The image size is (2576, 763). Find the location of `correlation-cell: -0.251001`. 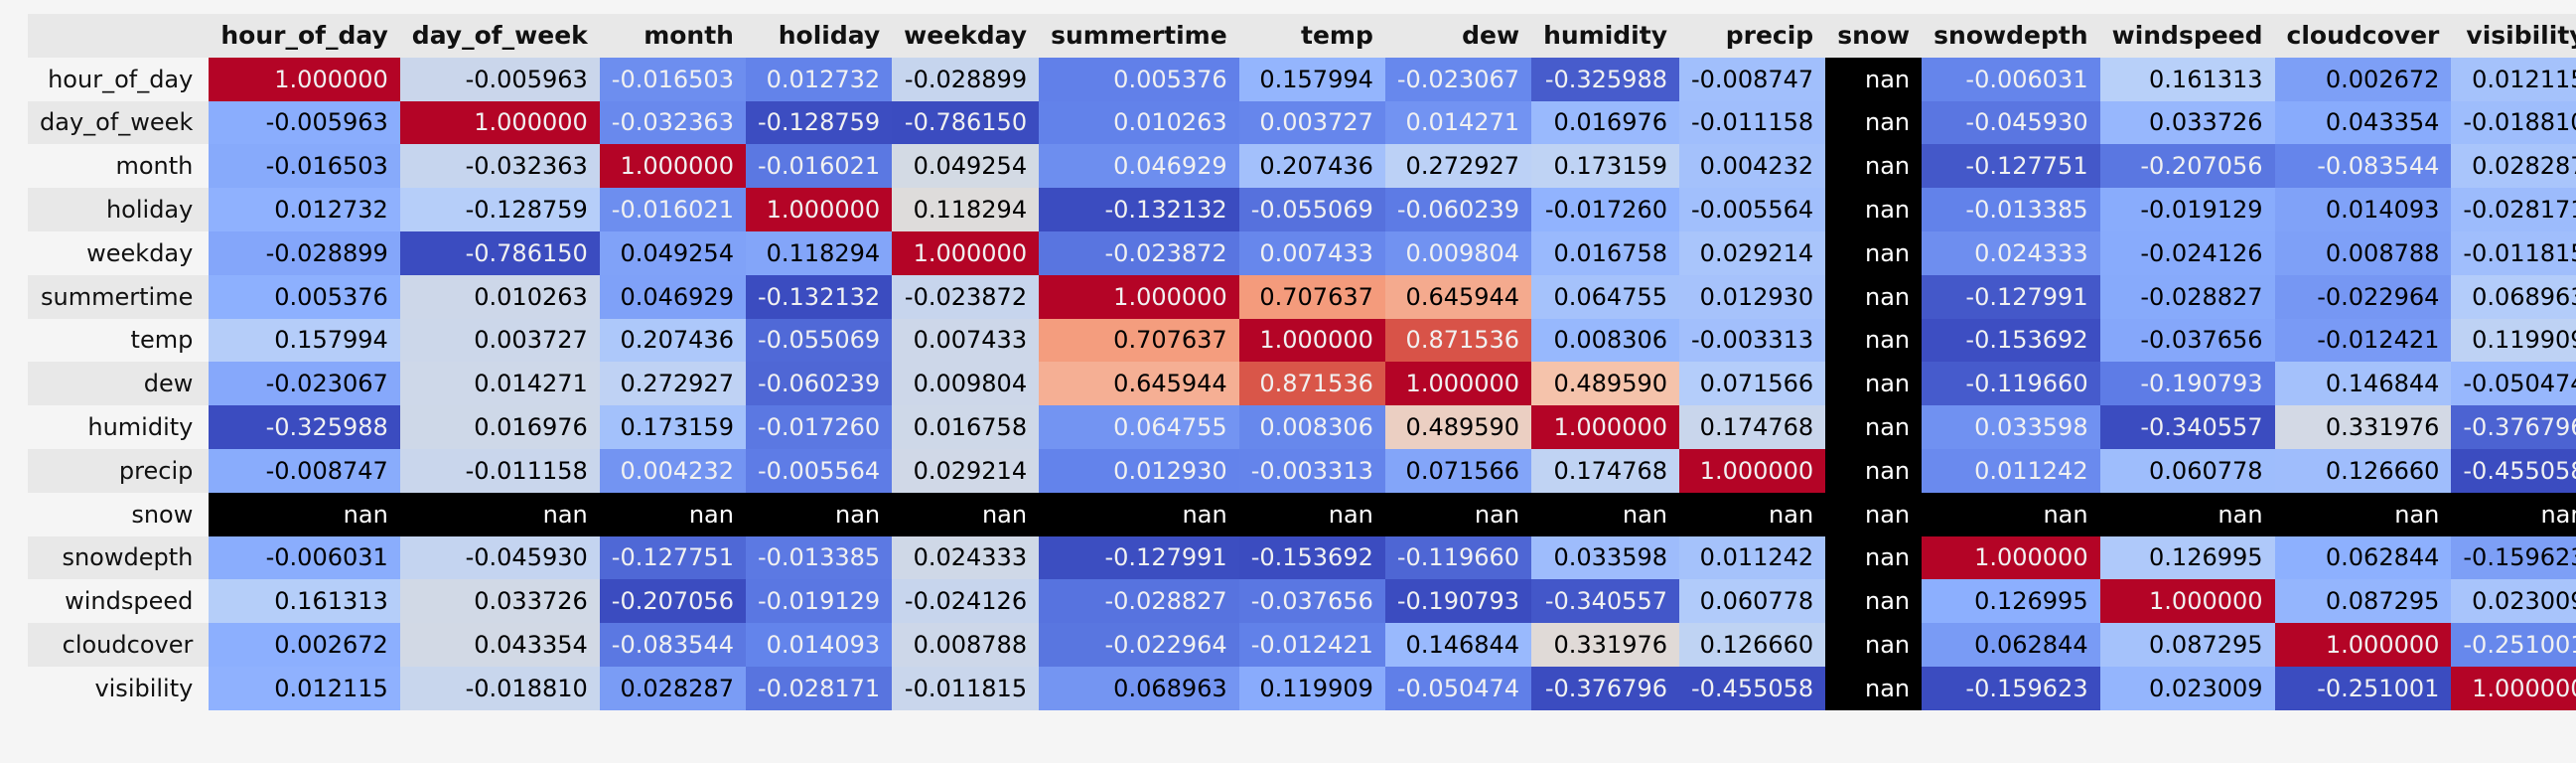

correlation-cell: -0.251001 is located at coordinates (2363, 688).